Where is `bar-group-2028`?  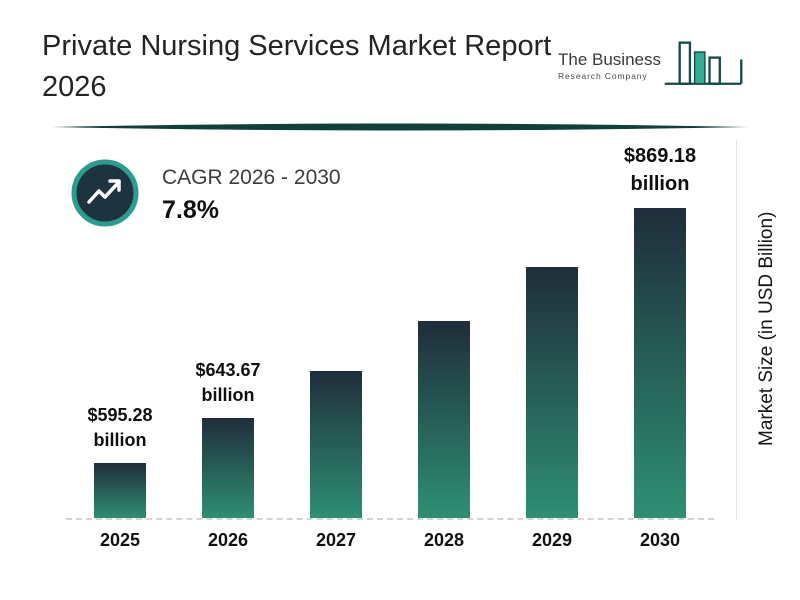 bar-group-2028 is located at coordinates (444, 414).